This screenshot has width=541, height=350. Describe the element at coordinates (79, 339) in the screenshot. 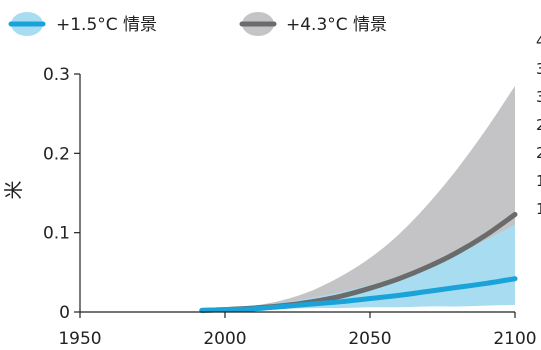

I see `x-tick-label: 1950` at that location.